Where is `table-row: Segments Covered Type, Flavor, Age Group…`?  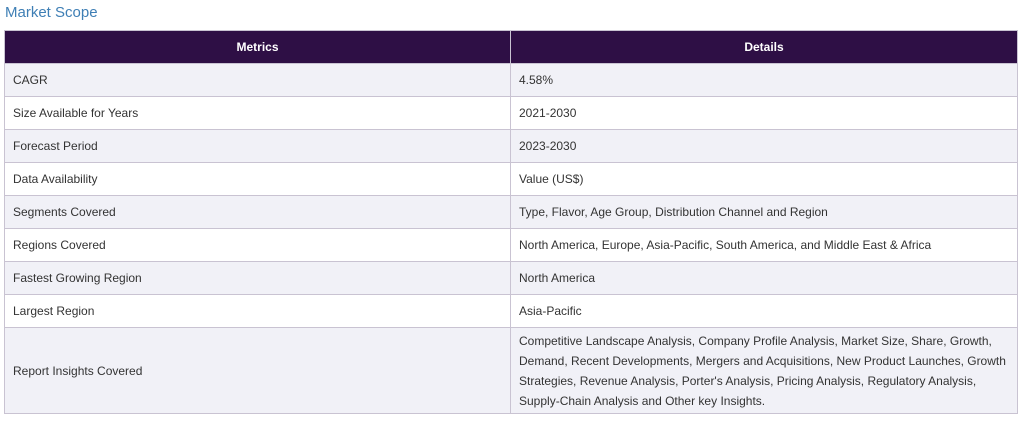
table-row: Segments Covered Type, Flavor, Age Group… is located at coordinates (511, 212).